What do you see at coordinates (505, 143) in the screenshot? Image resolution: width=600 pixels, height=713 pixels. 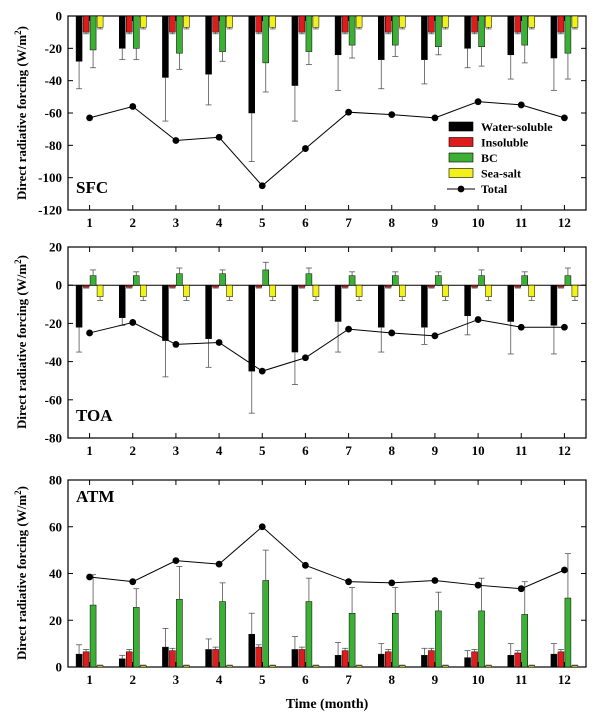 I see `legend-label: Insoluble` at bounding box center [505, 143].